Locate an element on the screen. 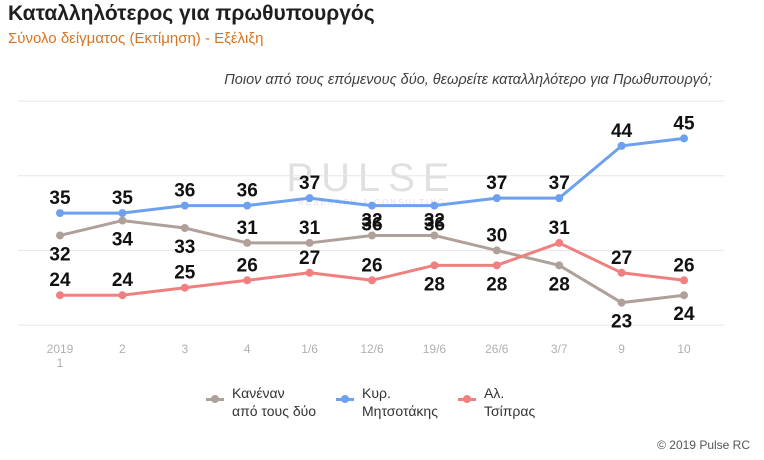  data-label-tsipras: 25 is located at coordinates (185, 273).